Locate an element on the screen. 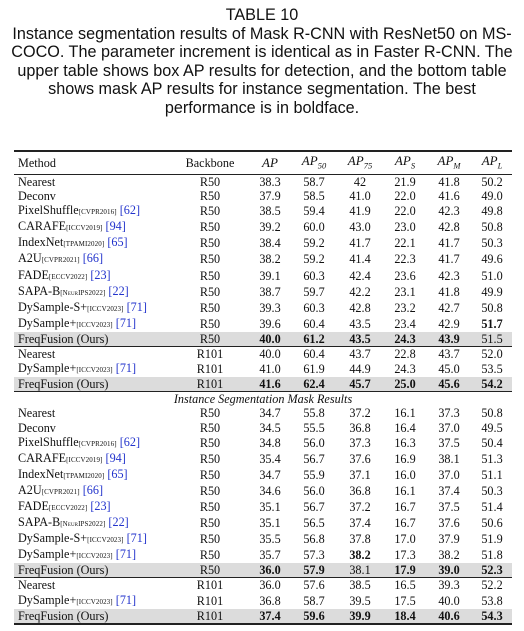  value-text: 57.6 is located at coordinates (314, 585).